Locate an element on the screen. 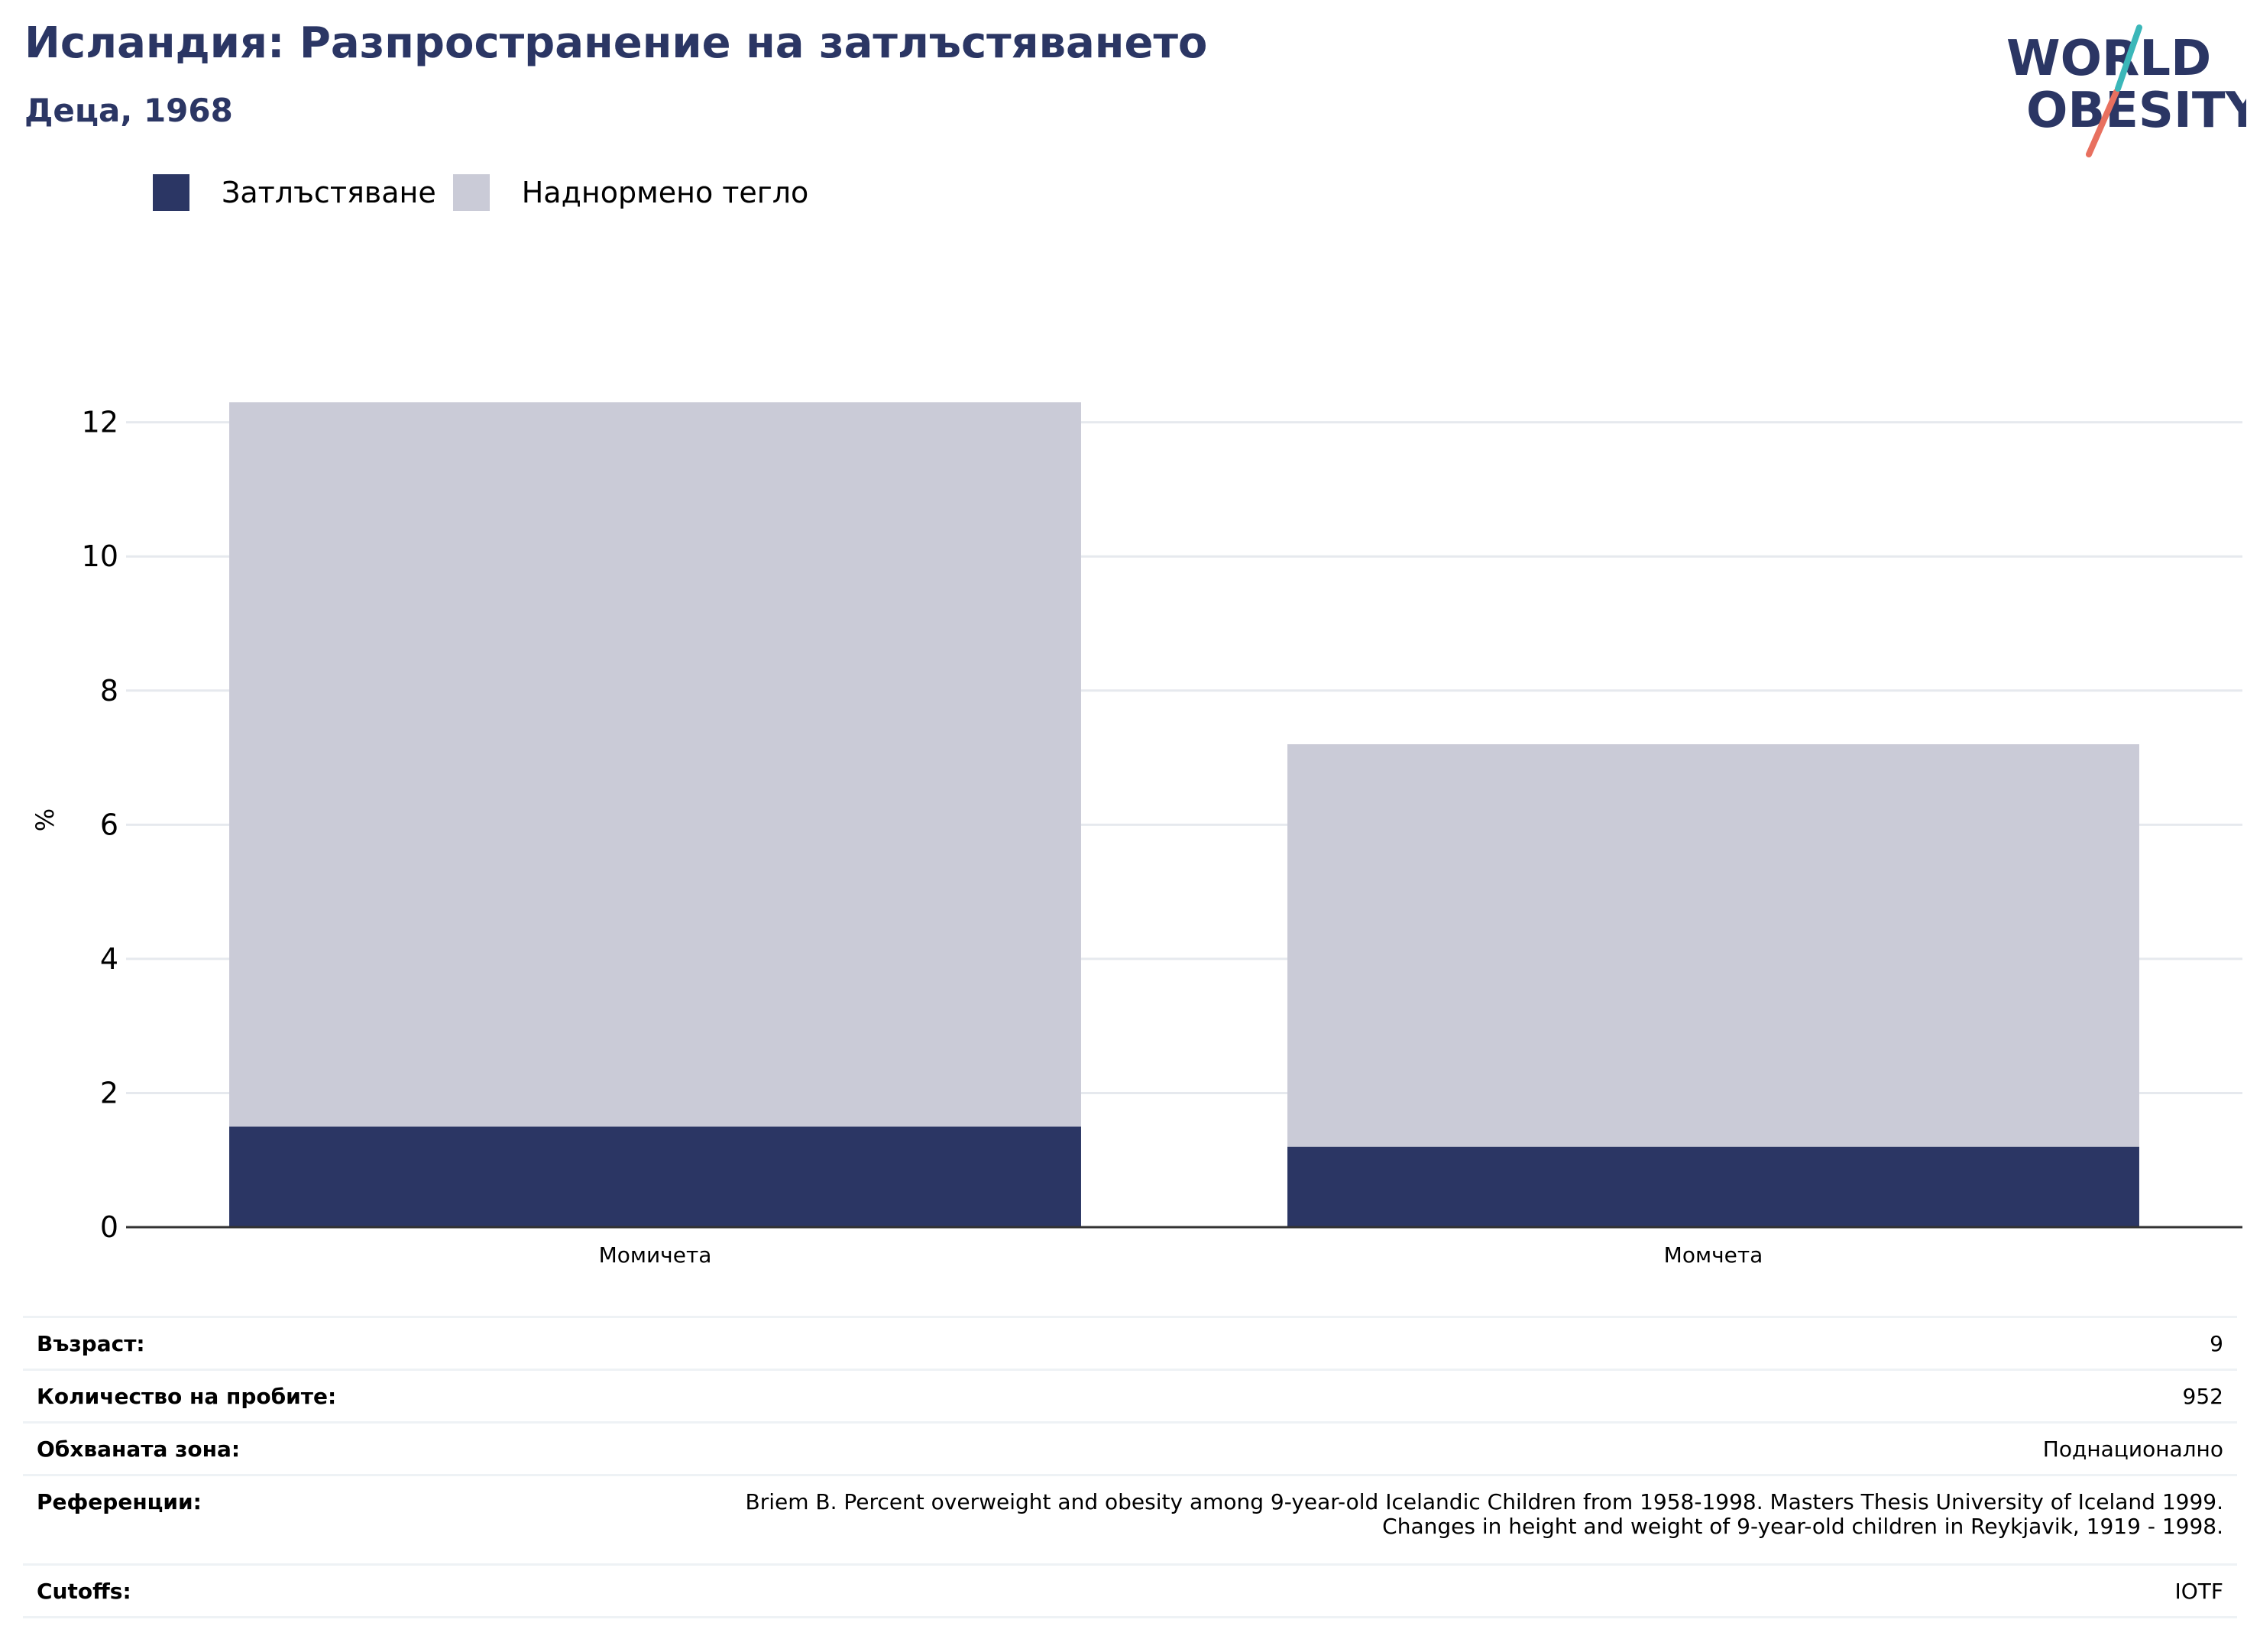 The width and height of the screenshot is (2260, 1652). y-tick-label: 4 is located at coordinates (109, 959).